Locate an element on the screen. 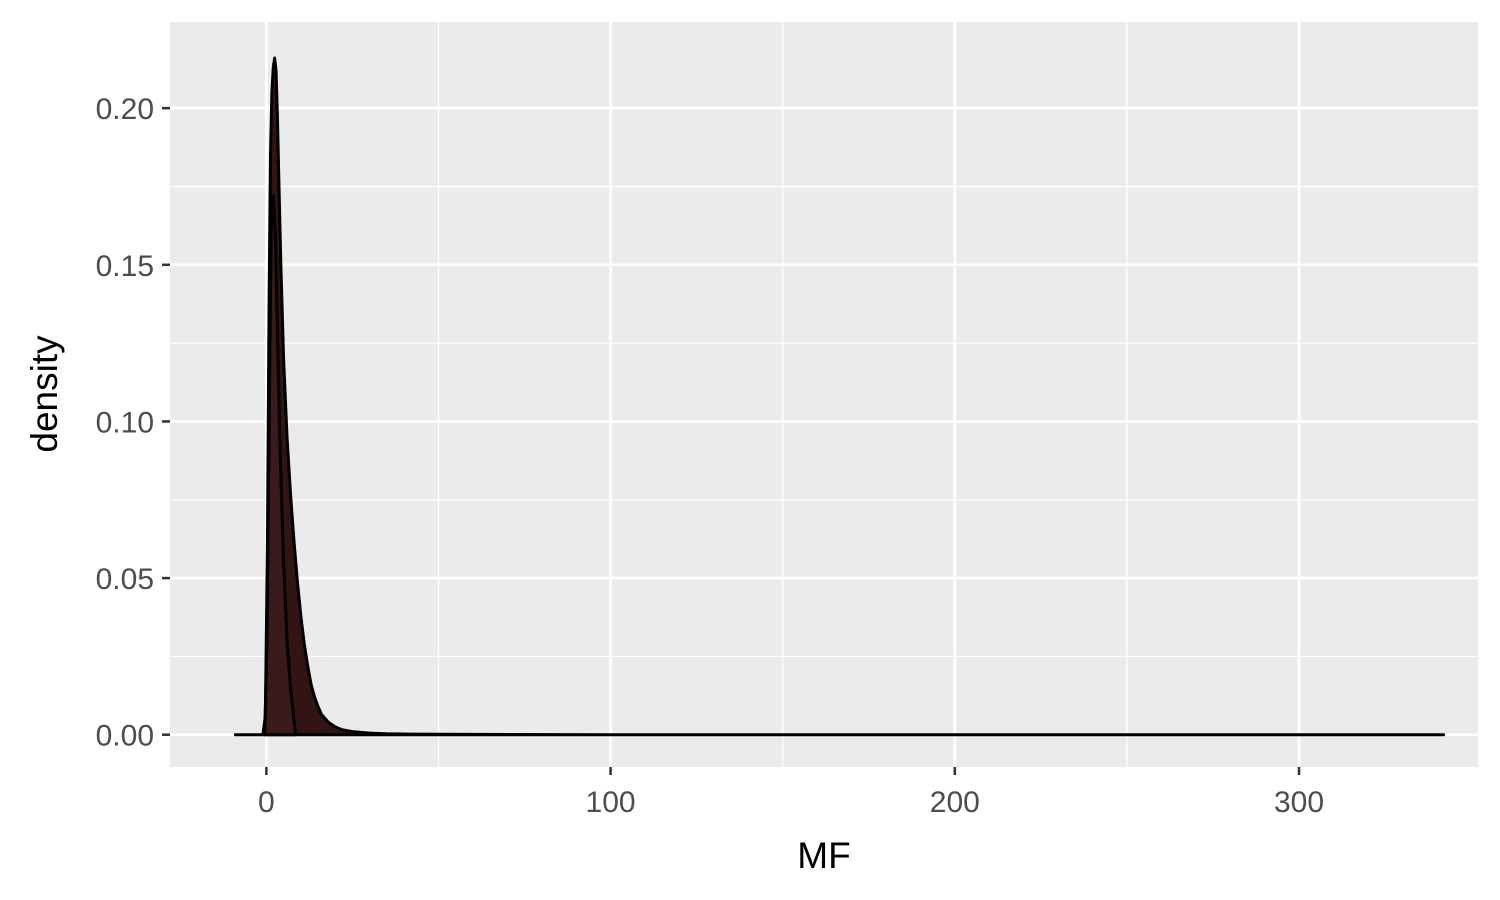 The height and width of the screenshot is (900, 1500). x-axis-title: MF is located at coordinates (823, 855).